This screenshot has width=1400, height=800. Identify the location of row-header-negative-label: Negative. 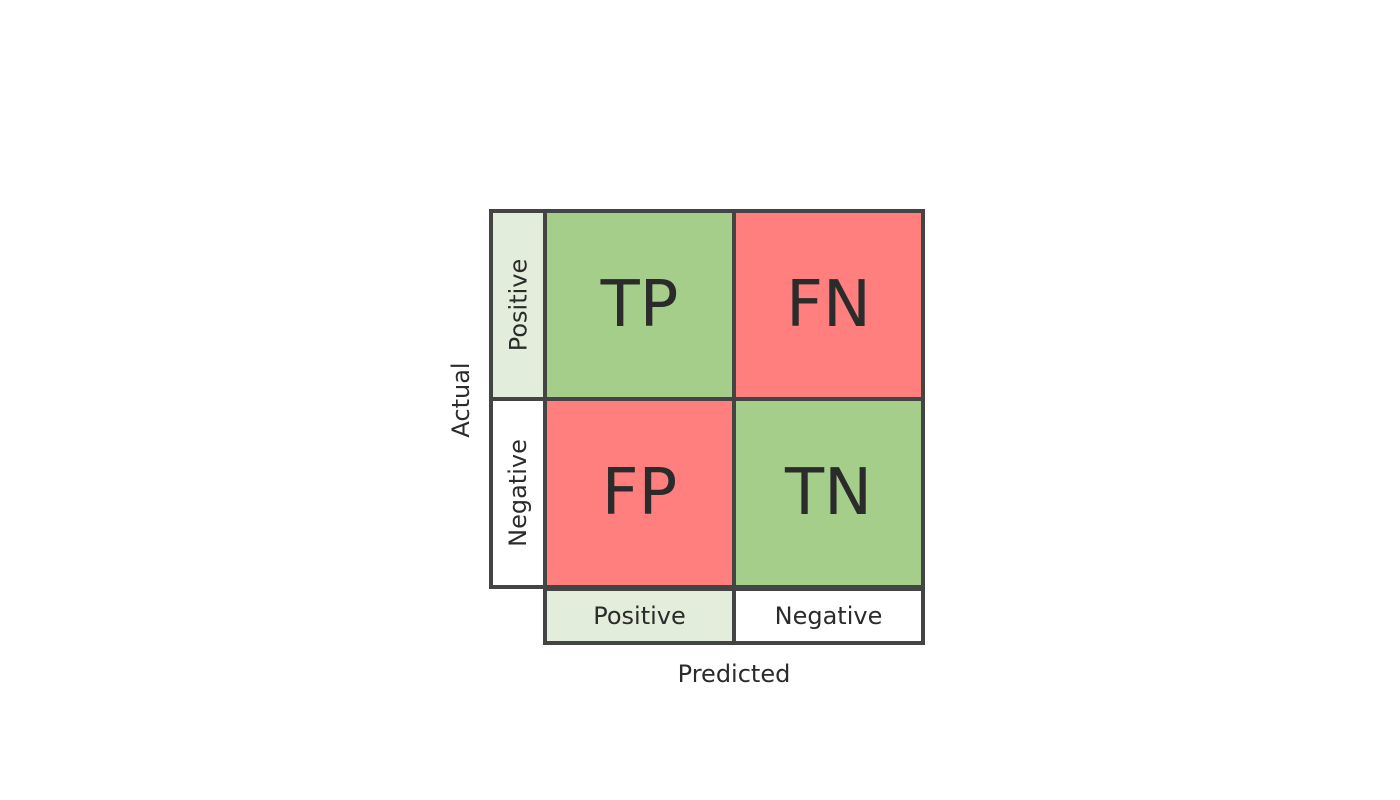
(518, 493).